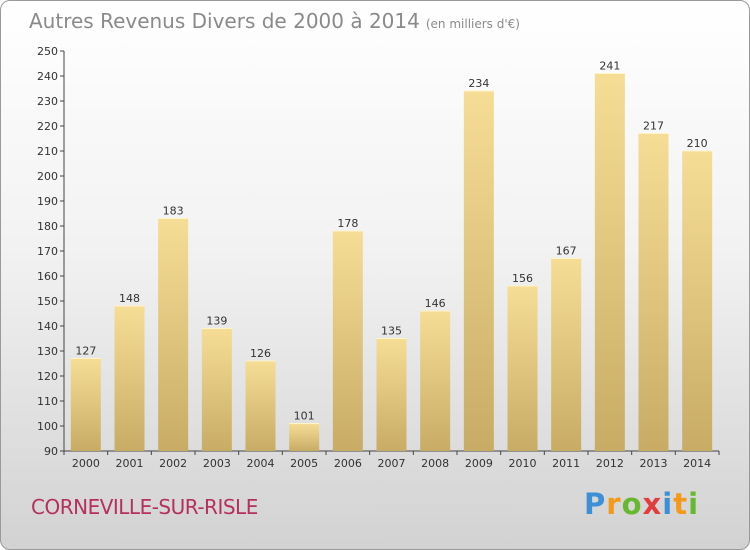 The image size is (750, 550). Describe the element at coordinates (144, 507) in the screenshot. I see `commune-name: CORNEVILLE-SUR-RISLE` at that location.